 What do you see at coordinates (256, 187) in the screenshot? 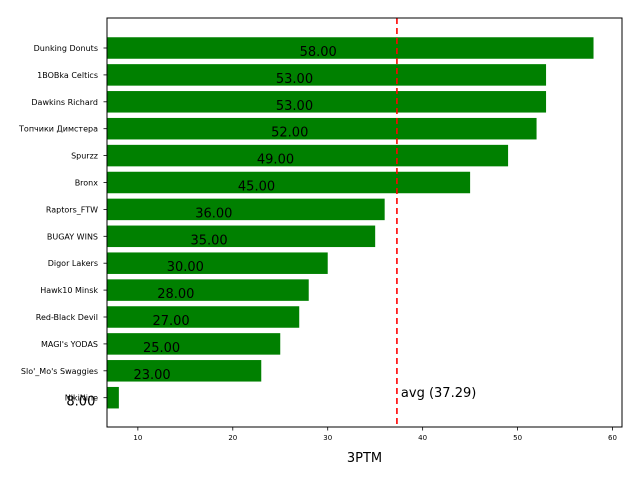
I see `value-label-5: 45.00` at bounding box center [256, 187].